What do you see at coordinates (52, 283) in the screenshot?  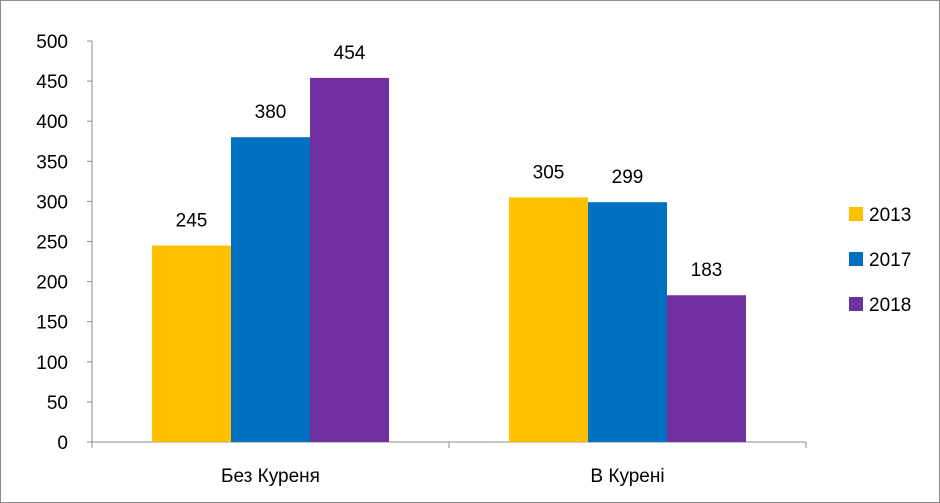 I see `y-tick-label: 200` at bounding box center [52, 283].